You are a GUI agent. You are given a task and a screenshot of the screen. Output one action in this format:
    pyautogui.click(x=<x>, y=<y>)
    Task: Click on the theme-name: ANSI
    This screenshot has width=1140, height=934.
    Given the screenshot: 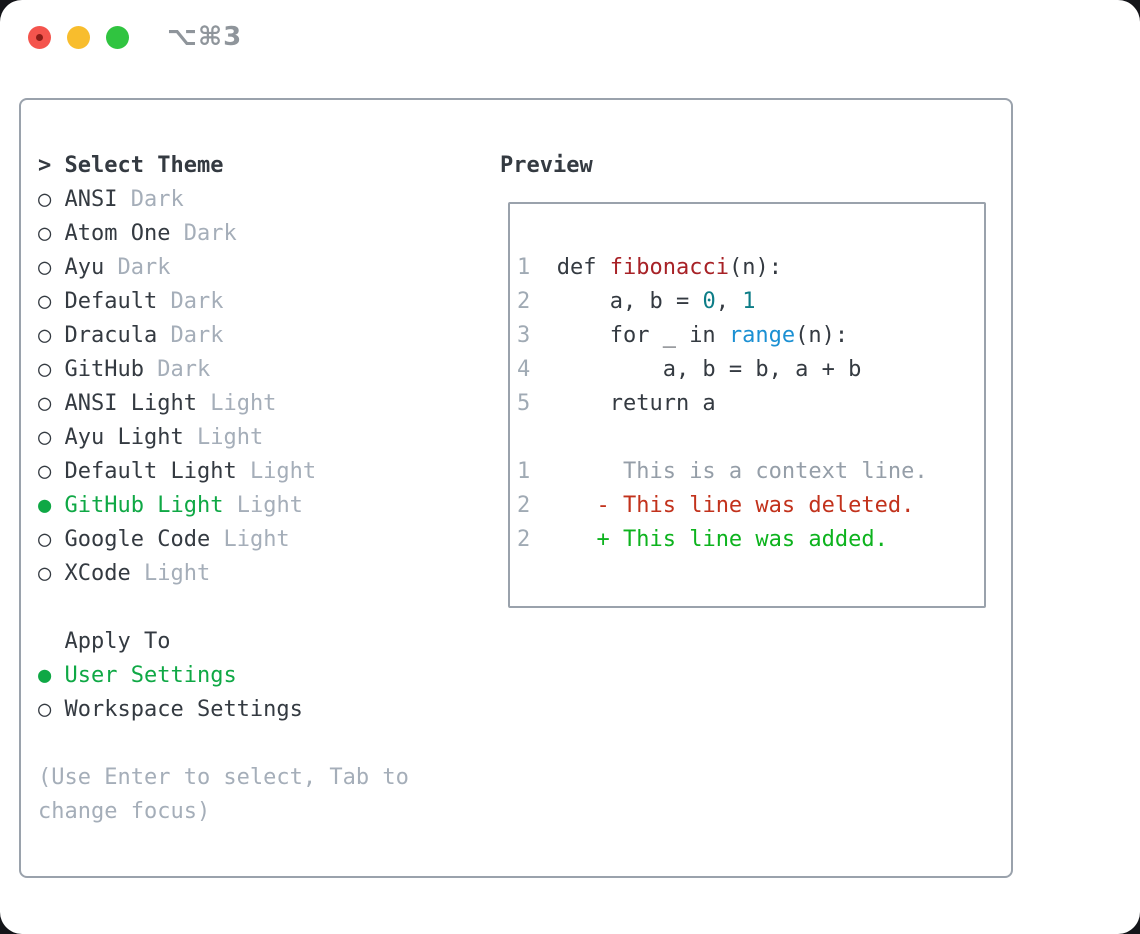 What is the action you would take?
    pyautogui.click(x=91, y=199)
    